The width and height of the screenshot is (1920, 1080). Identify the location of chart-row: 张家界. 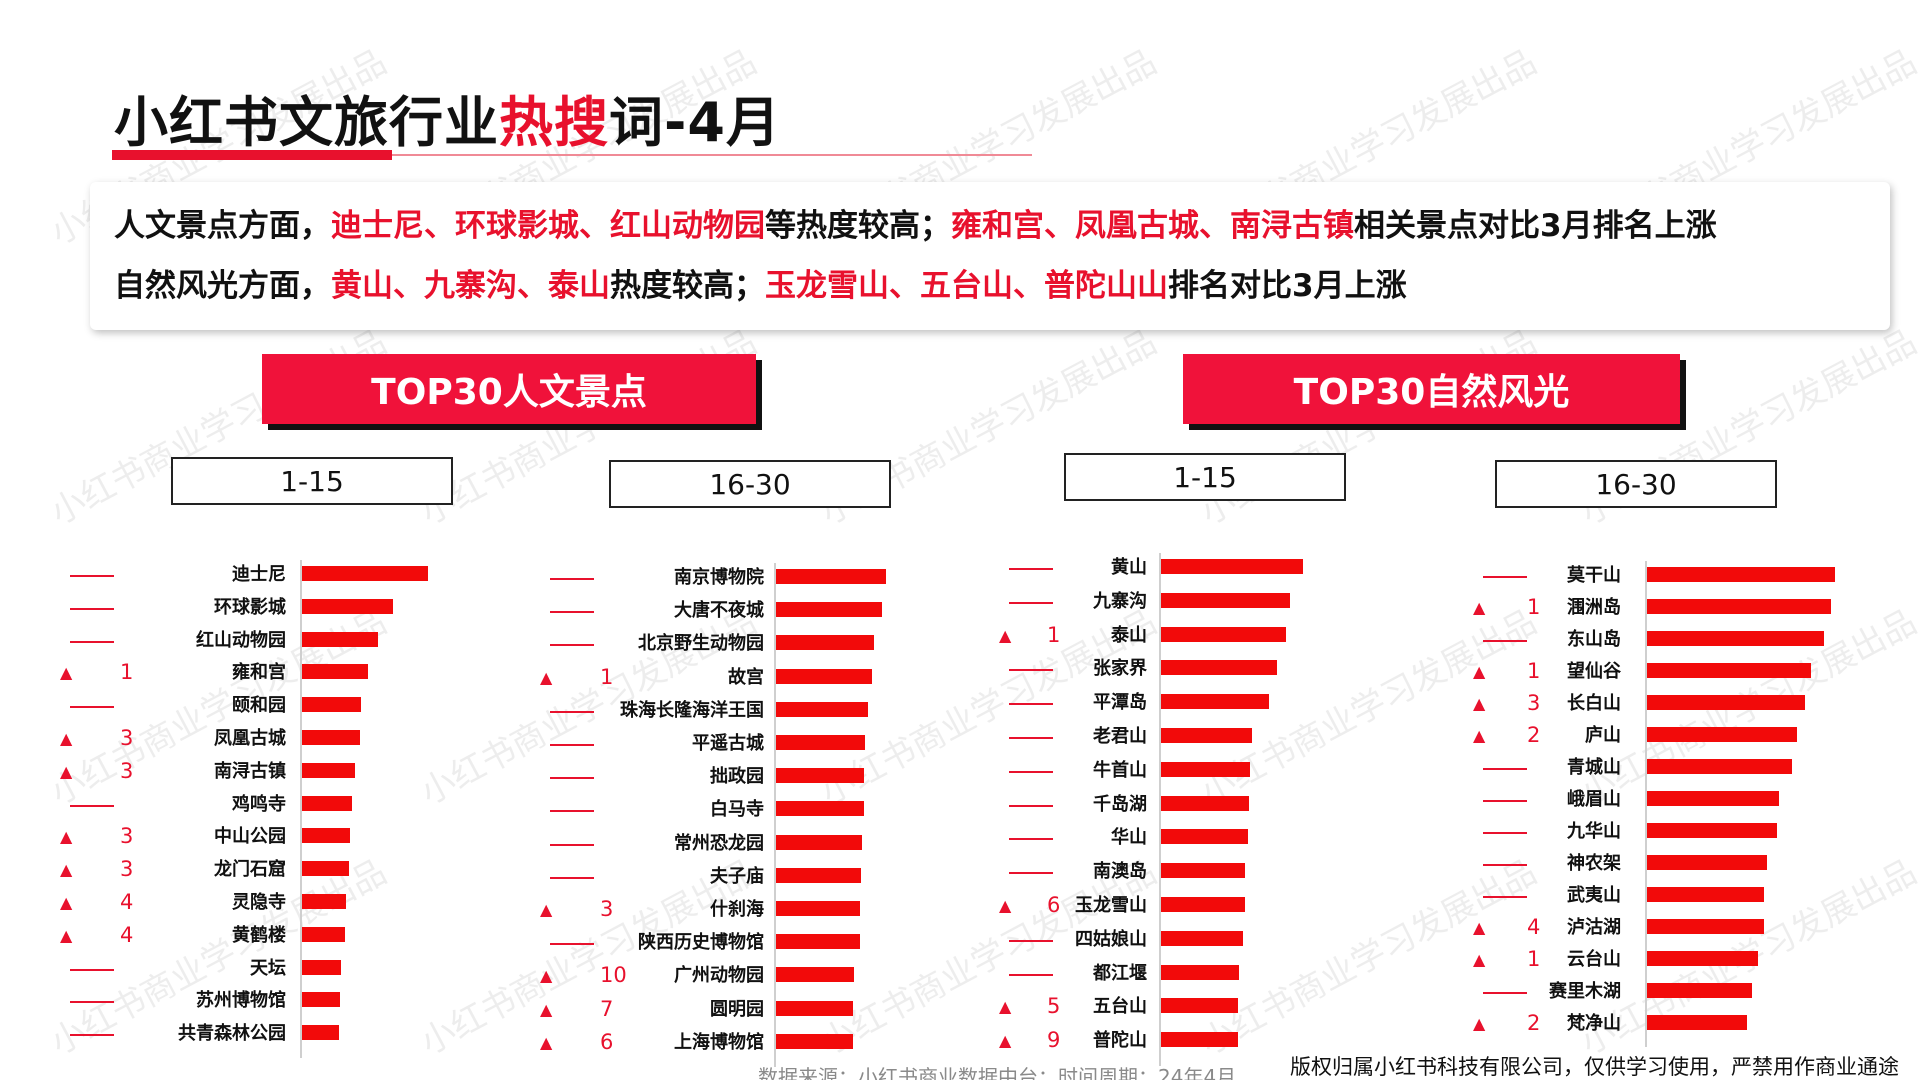
(1150, 669).